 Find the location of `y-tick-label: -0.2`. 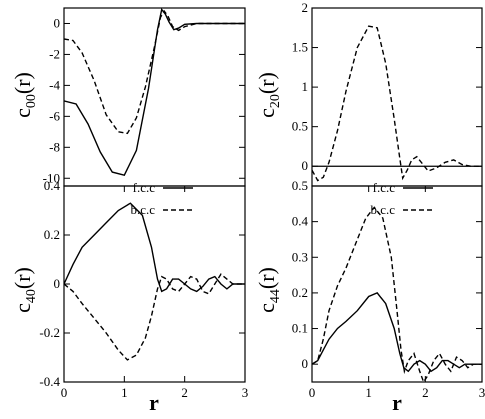

y-tick-label: -0.2 is located at coordinates (49, 332).